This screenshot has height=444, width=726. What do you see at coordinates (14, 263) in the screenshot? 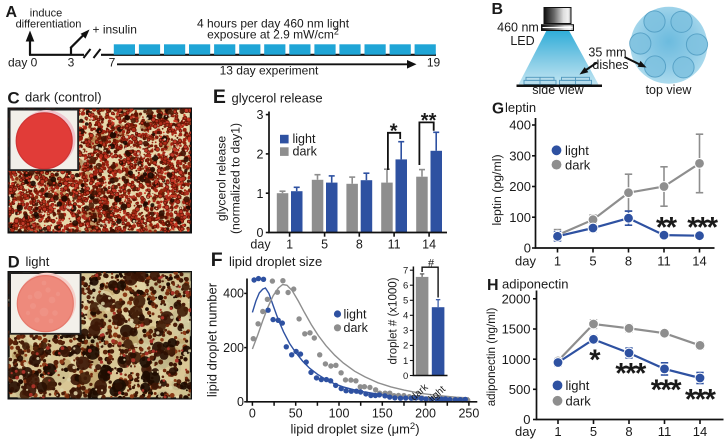
I see `svg-text: D` at bounding box center [14, 263].